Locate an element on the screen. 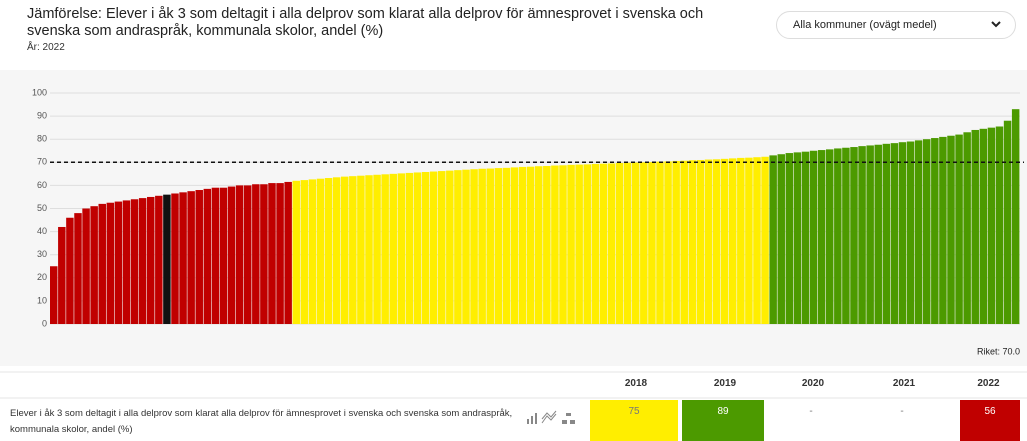  y-tick-label: 60 is located at coordinates (42, 185).